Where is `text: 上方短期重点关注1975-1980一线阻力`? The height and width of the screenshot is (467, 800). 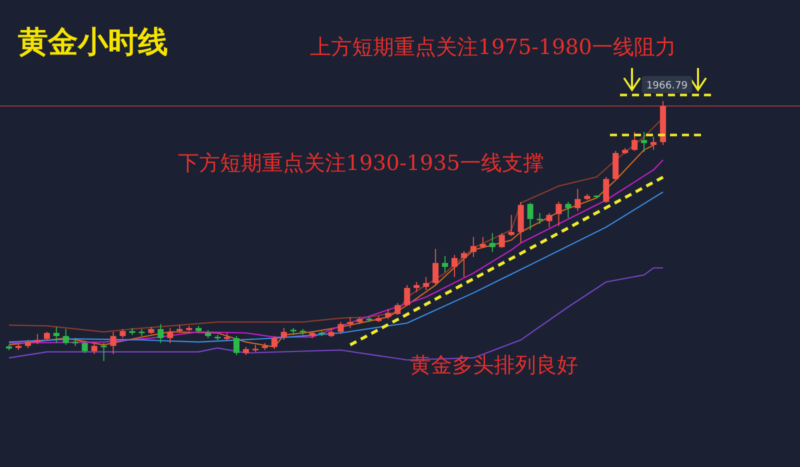 text: 上方短期重点关注1975-1980一线阻力 is located at coordinates (493, 47).